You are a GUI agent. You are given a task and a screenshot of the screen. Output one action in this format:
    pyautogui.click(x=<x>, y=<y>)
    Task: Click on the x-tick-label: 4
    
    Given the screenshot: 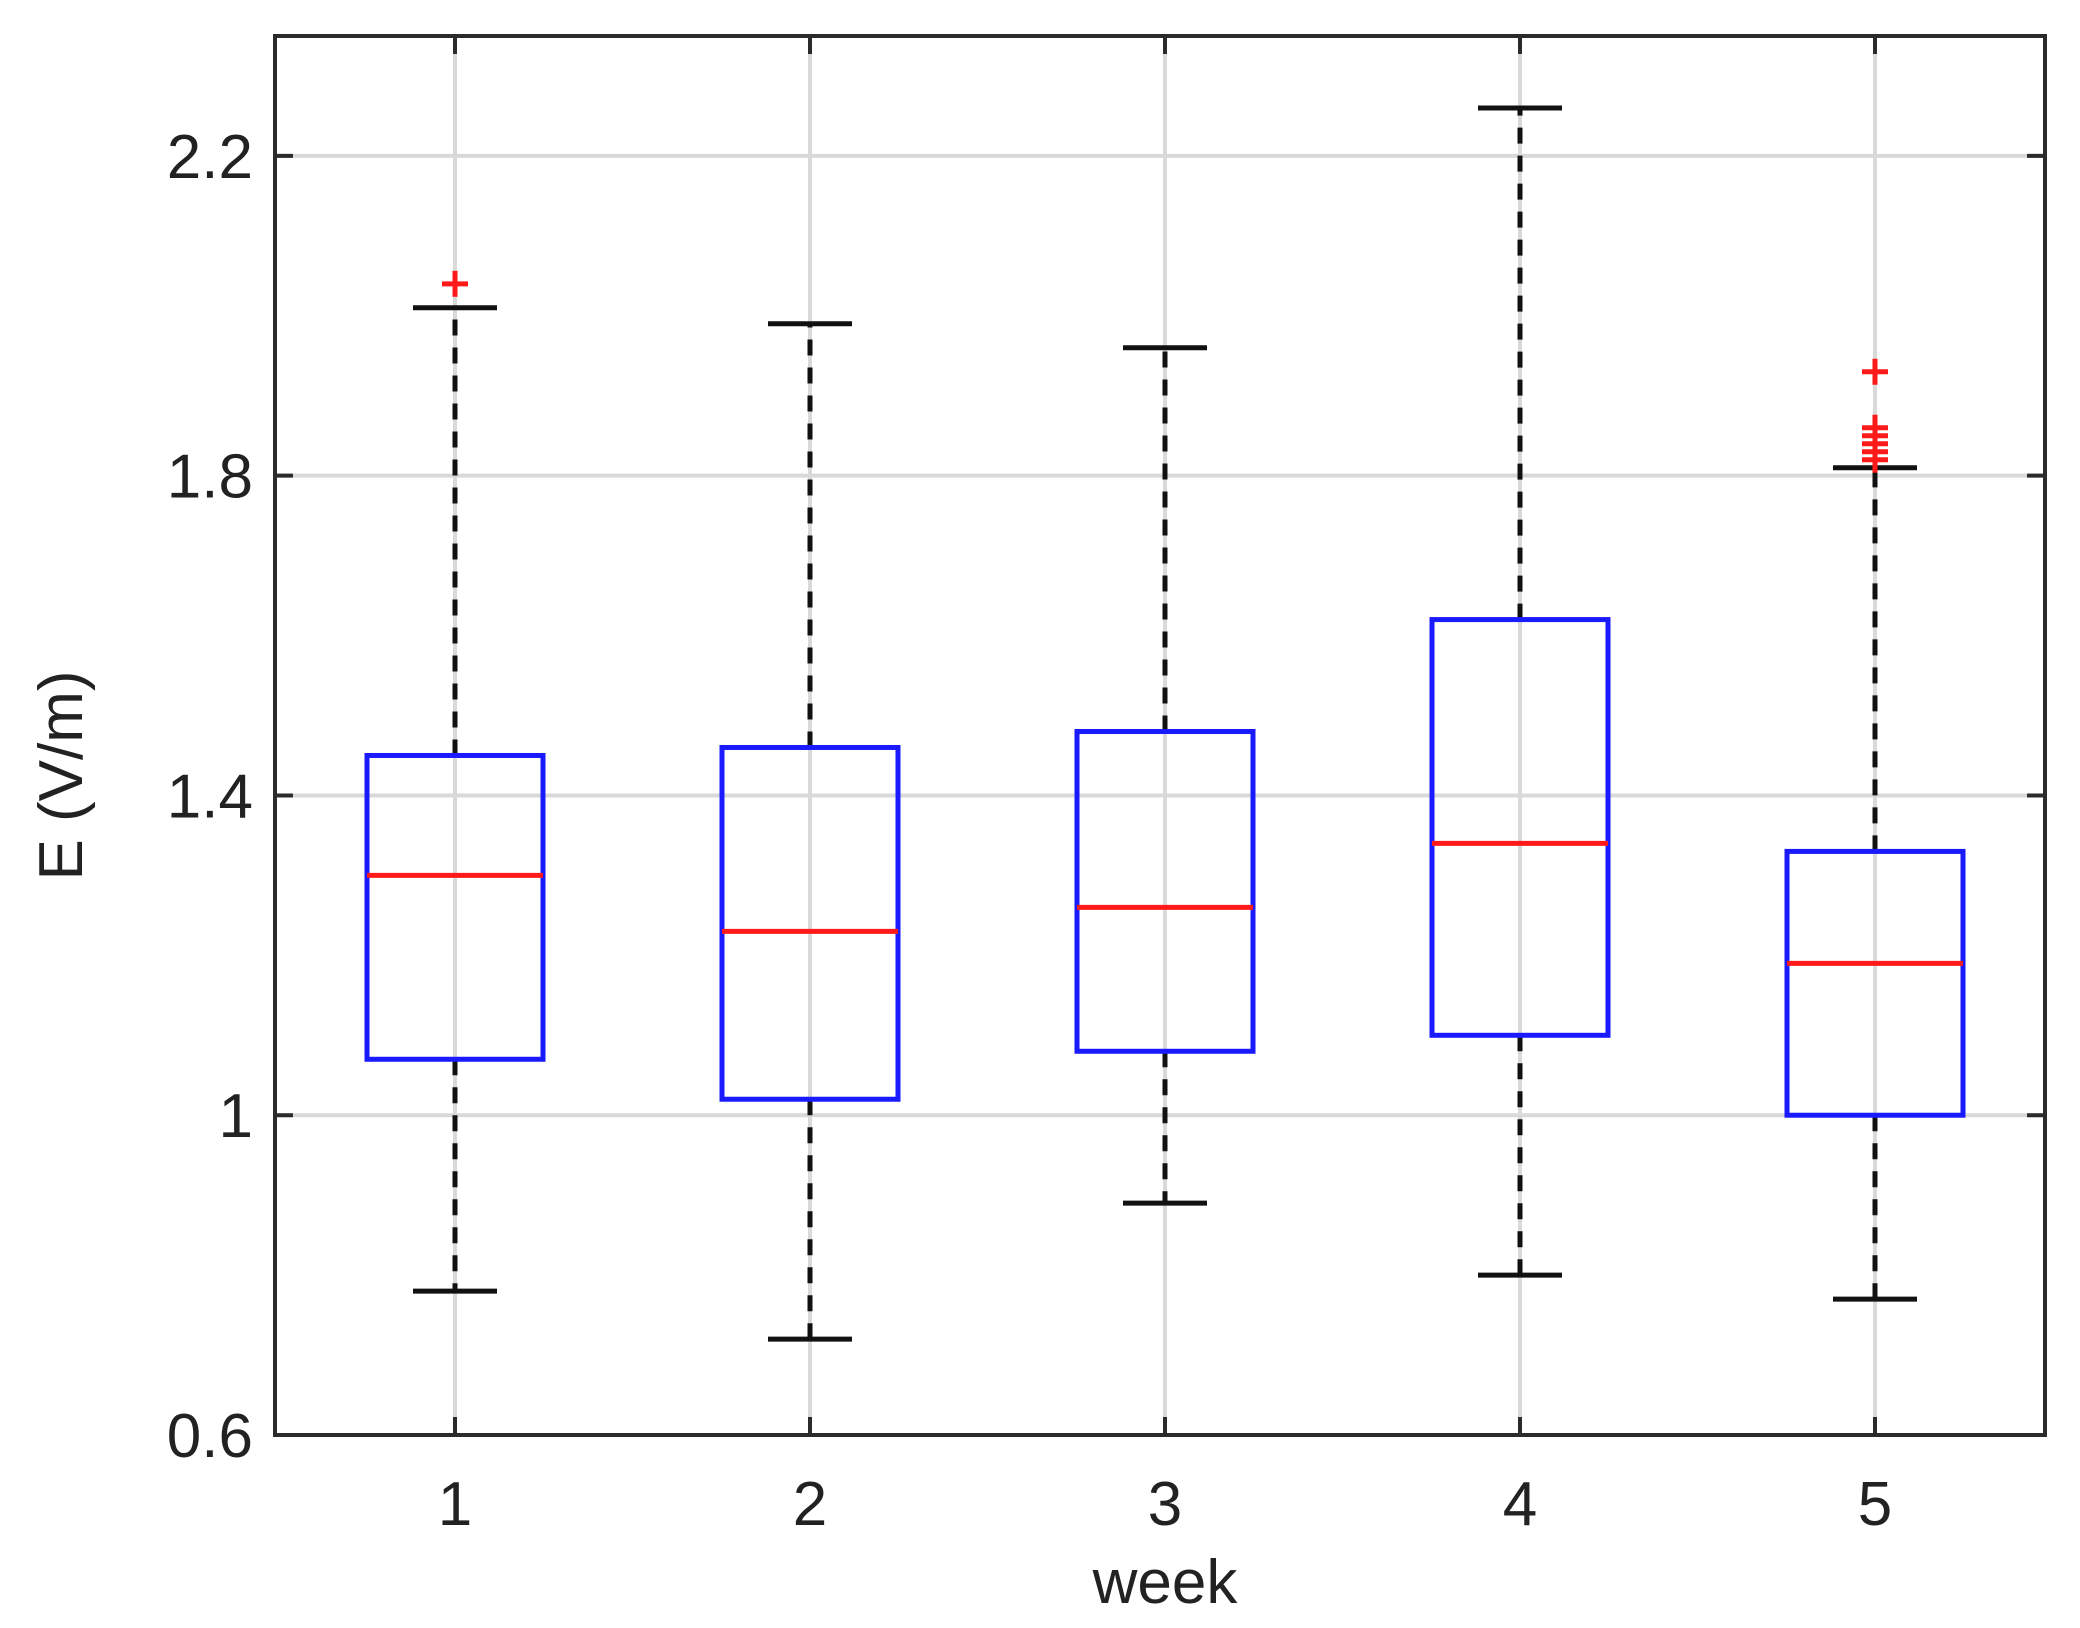 What is the action you would take?
    pyautogui.click(x=1520, y=1504)
    